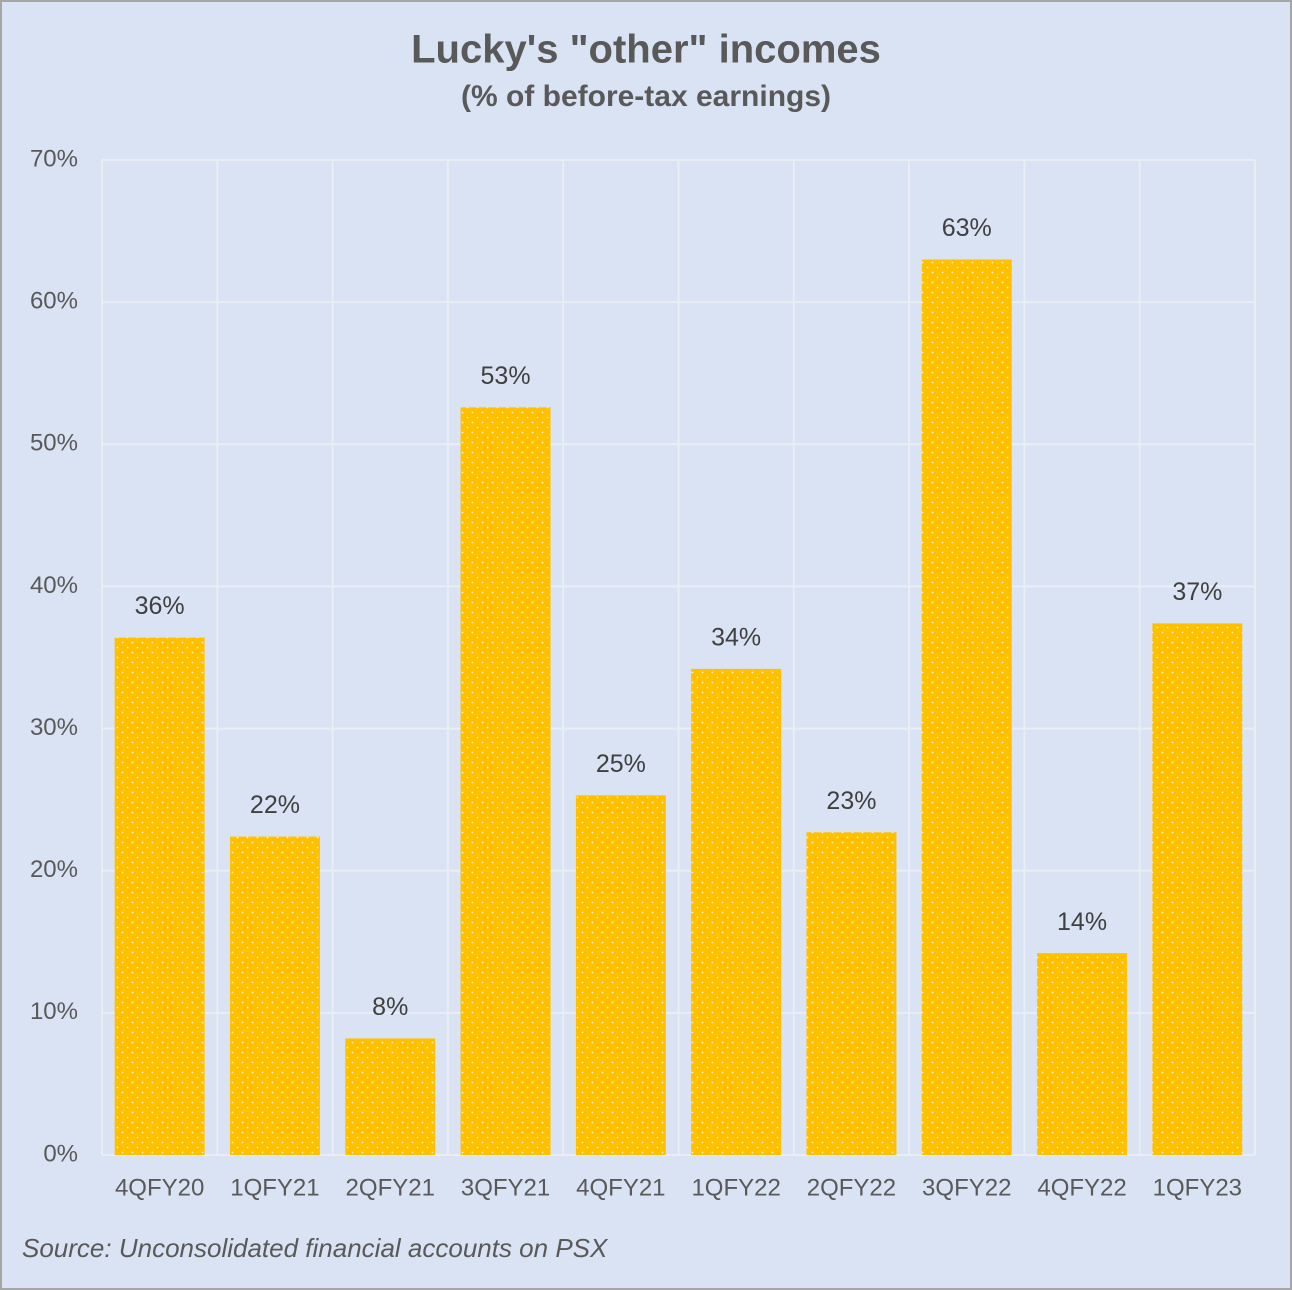  What do you see at coordinates (646, 96) in the screenshot?
I see `chart-subtitle: (% of before-tax earnings)` at bounding box center [646, 96].